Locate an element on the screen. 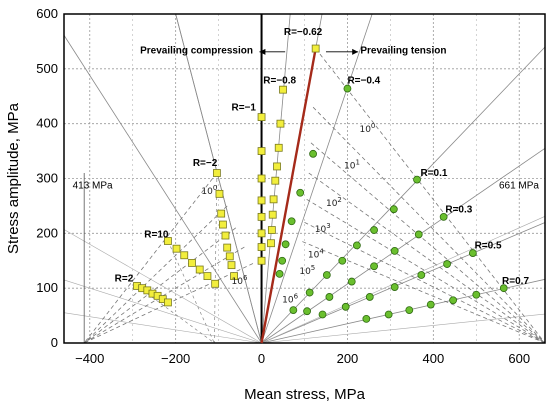 Image resolution: width=550 pixels, height=406 pixels. constant-life-label: 106 is located at coordinates (290, 298).